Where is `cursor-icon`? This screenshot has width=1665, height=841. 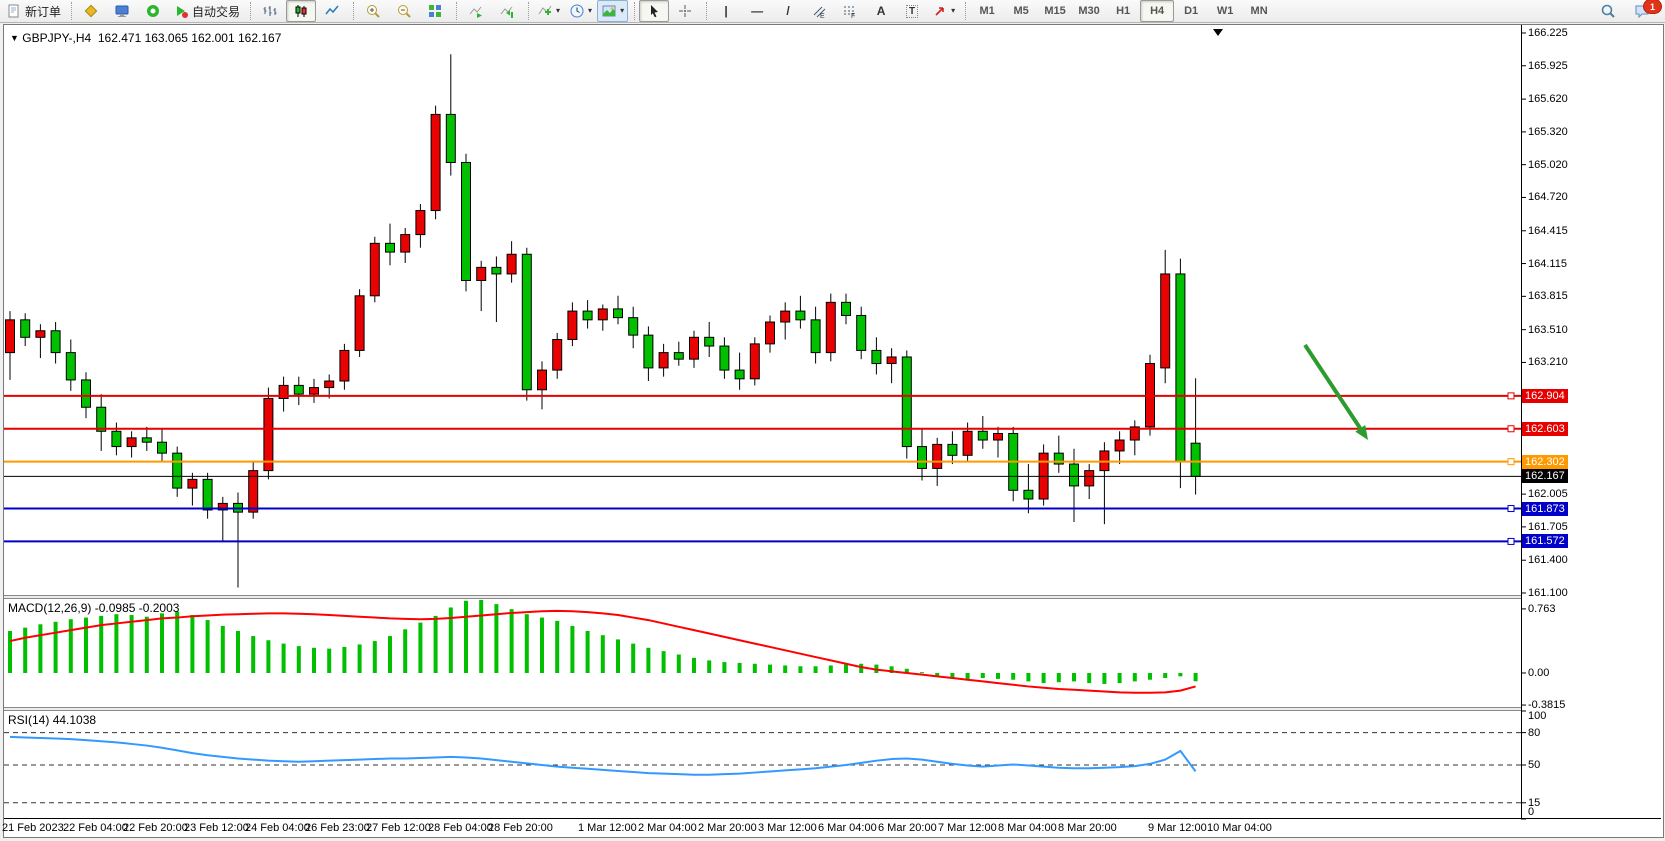 cursor-icon is located at coordinates (655, 11).